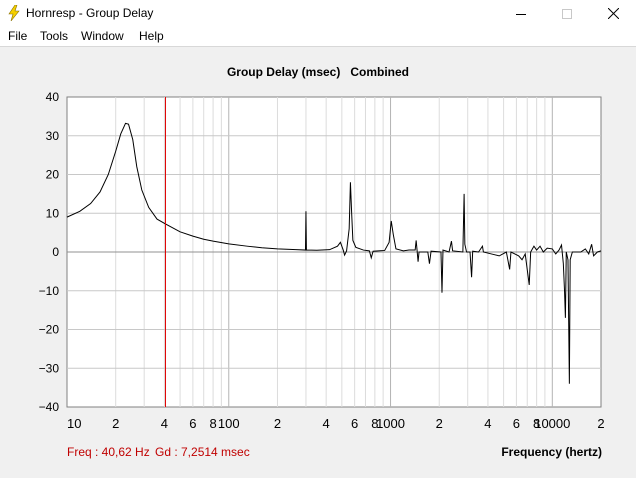 The height and width of the screenshot is (478, 636). Describe the element at coordinates (102, 36) in the screenshot. I see `menu-window: Window` at that location.